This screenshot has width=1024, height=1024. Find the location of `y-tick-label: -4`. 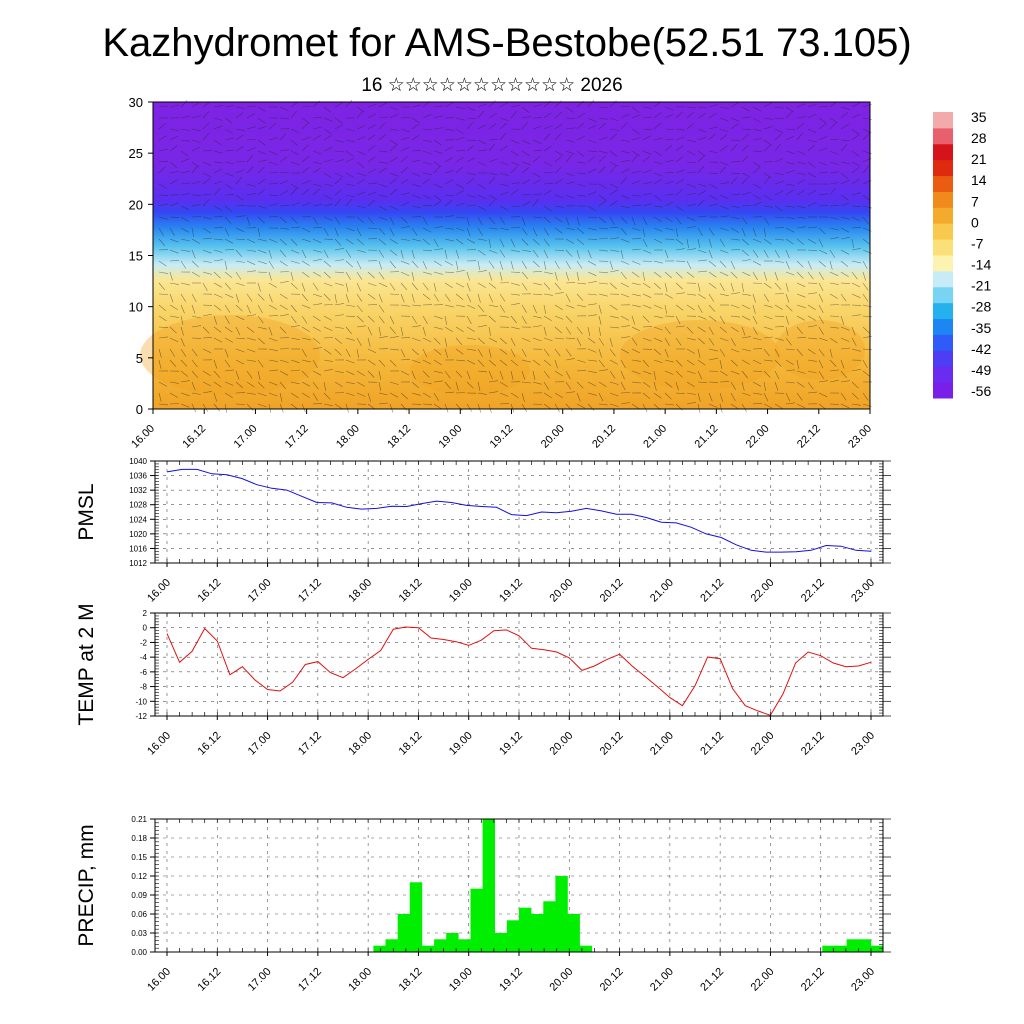

y-tick-label: -4 is located at coordinates (144, 657).